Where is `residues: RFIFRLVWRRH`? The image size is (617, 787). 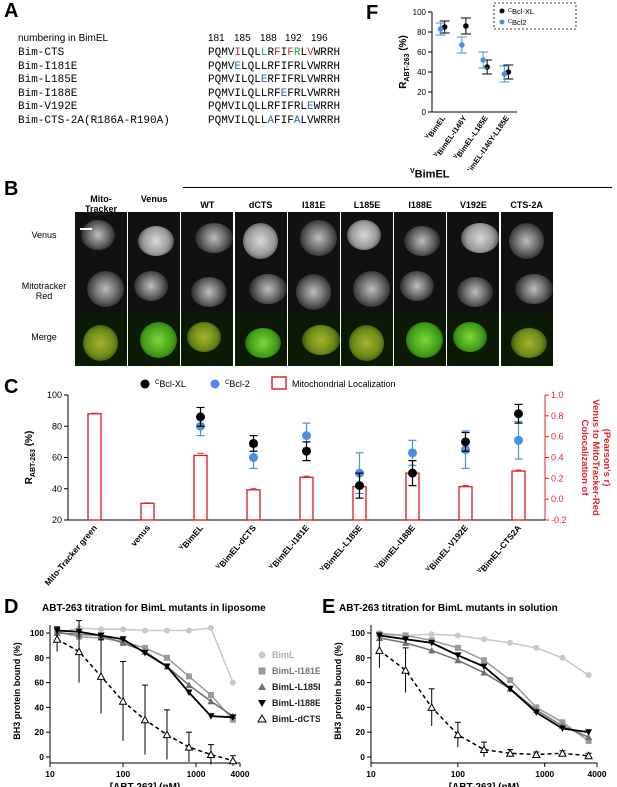
residues: RFIFRLVWRRH is located at coordinates (304, 80).